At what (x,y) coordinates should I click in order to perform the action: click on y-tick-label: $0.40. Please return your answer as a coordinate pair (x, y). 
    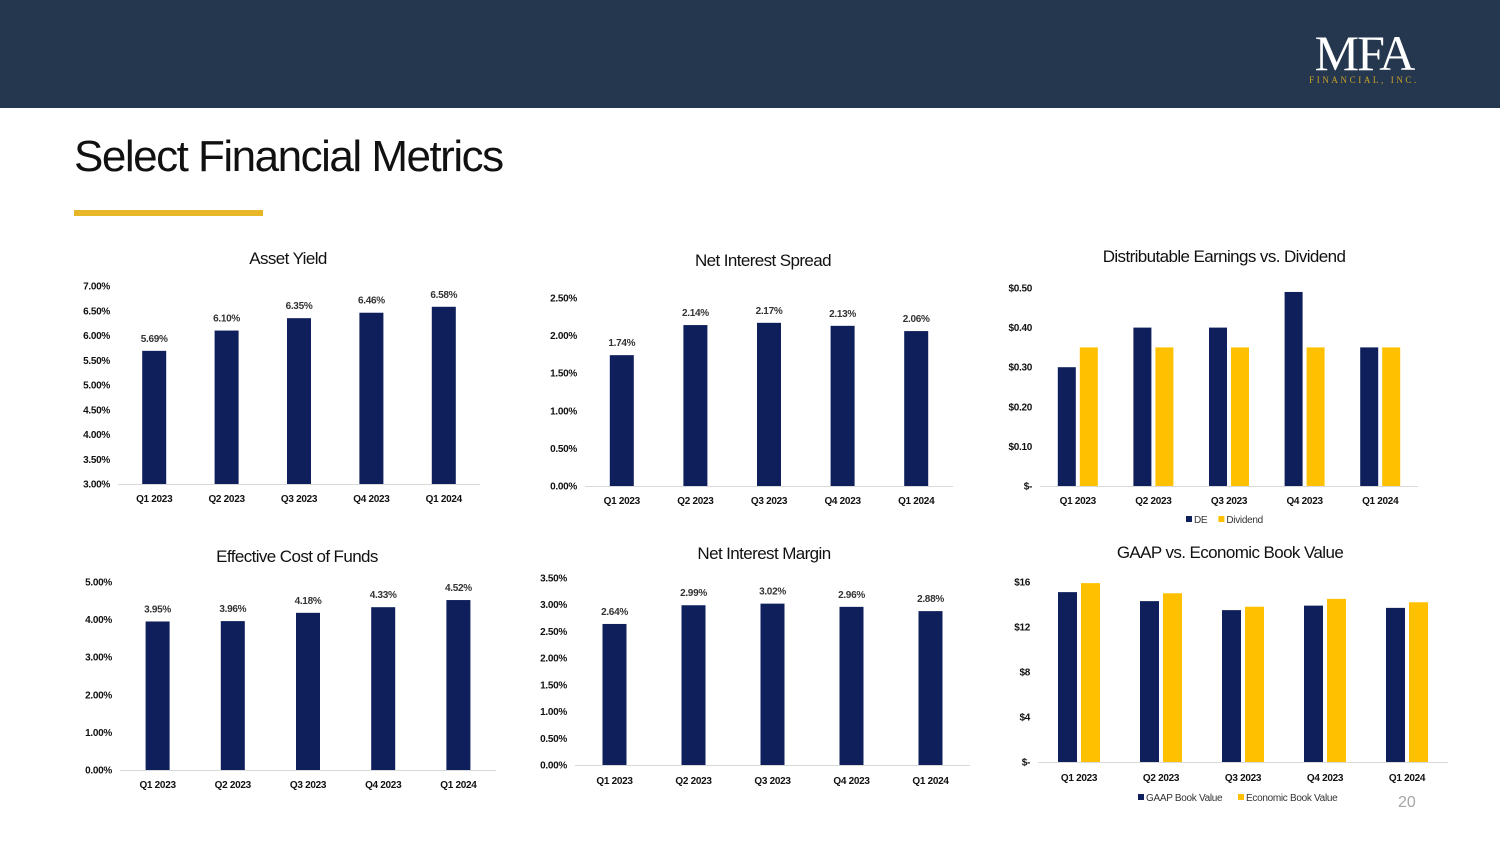
    Looking at the image, I should click on (1020, 328).